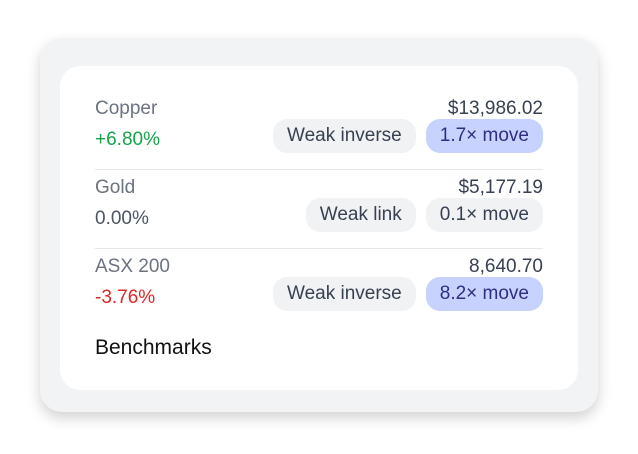 The image size is (638, 454). Describe the element at coordinates (132, 266) in the screenshot. I see `asset-name: ASX 200` at that location.